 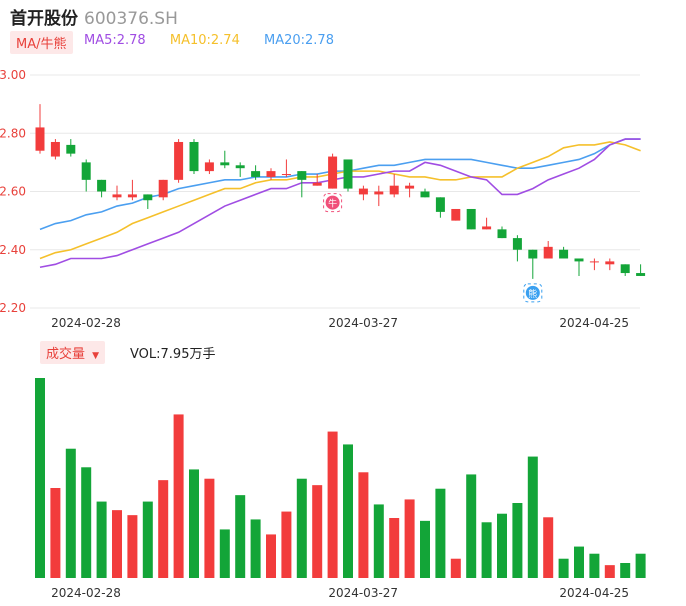 What do you see at coordinates (13, 133) in the screenshot?
I see `y-tick-label: 2.80` at bounding box center [13, 133].